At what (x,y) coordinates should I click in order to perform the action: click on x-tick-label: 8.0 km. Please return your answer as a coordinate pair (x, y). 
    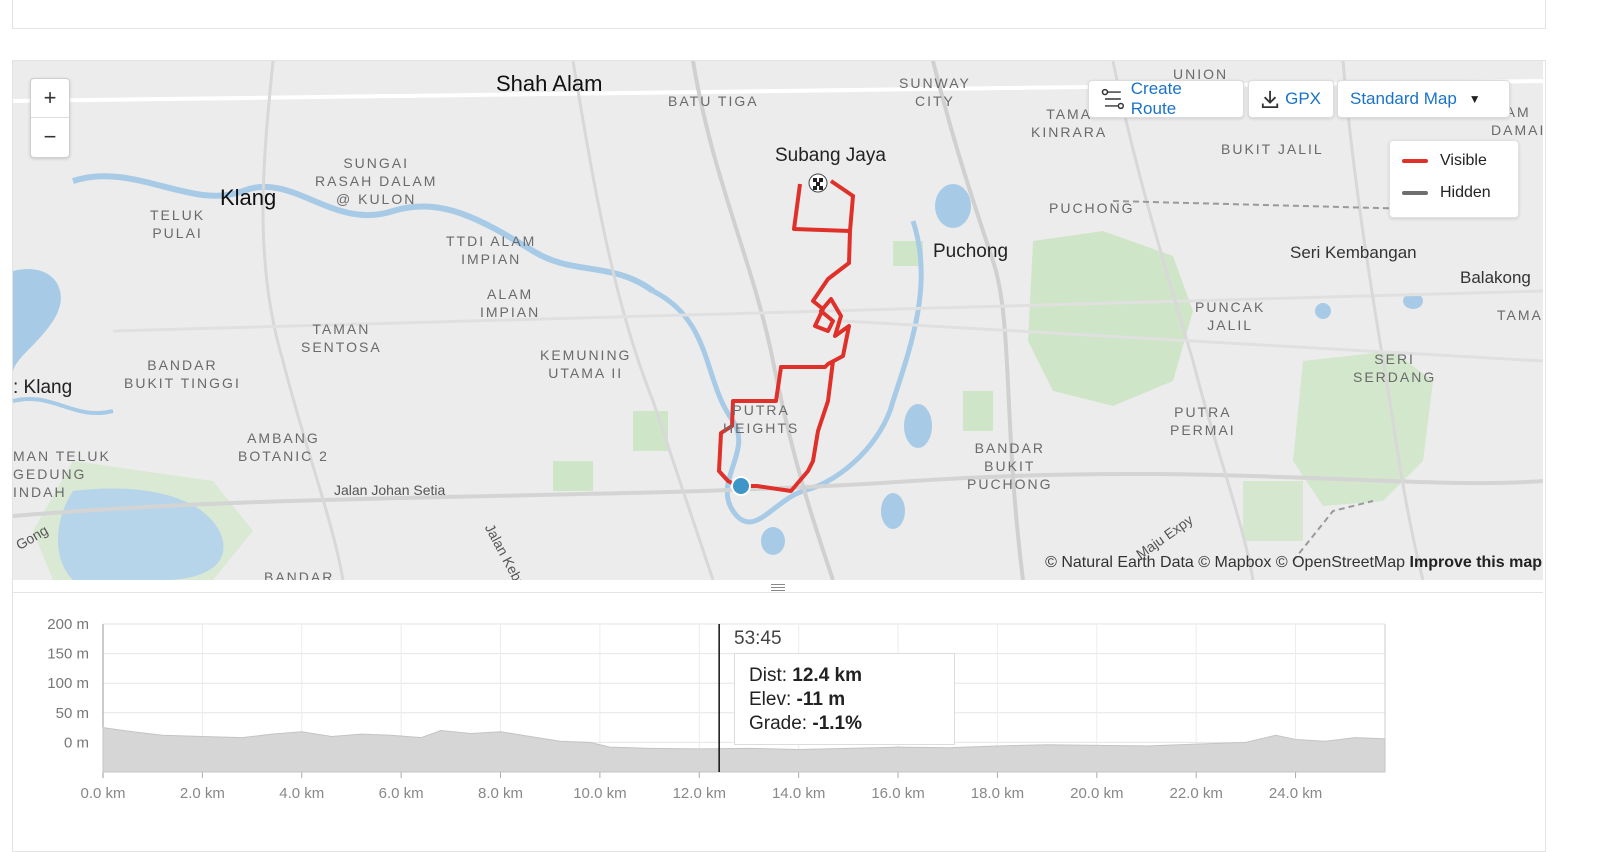
    Looking at the image, I should click on (500, 793).